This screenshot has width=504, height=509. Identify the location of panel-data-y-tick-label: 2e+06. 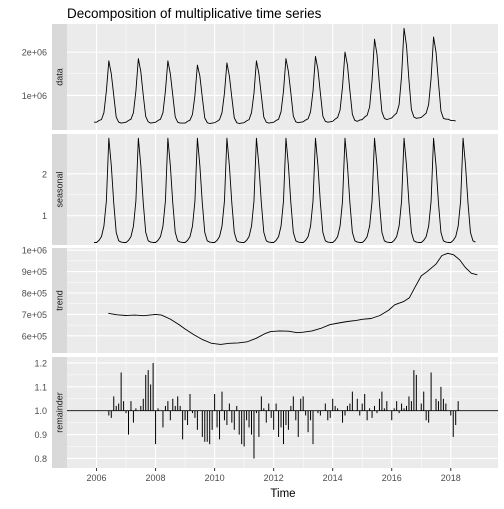
(34, 53).